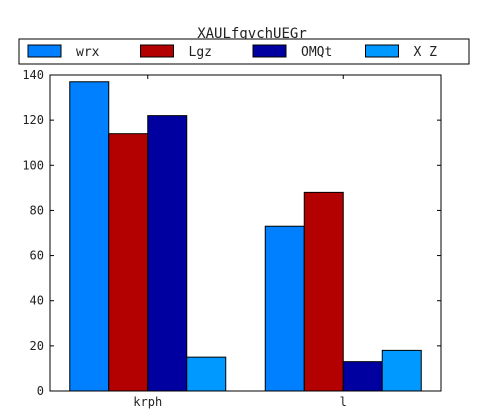 This screenshot has height=420, width=490. Describe the element at coordinates (167, 253) in the screenshot. I see `bar-omqt-krph` at that location.